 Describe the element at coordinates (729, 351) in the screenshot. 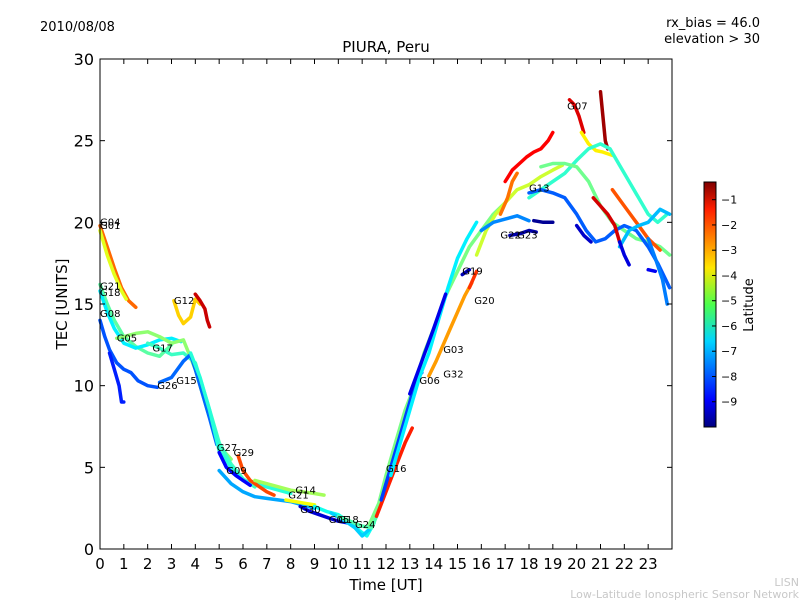

I see `colorbar-tick-label-7: −7` at that location.